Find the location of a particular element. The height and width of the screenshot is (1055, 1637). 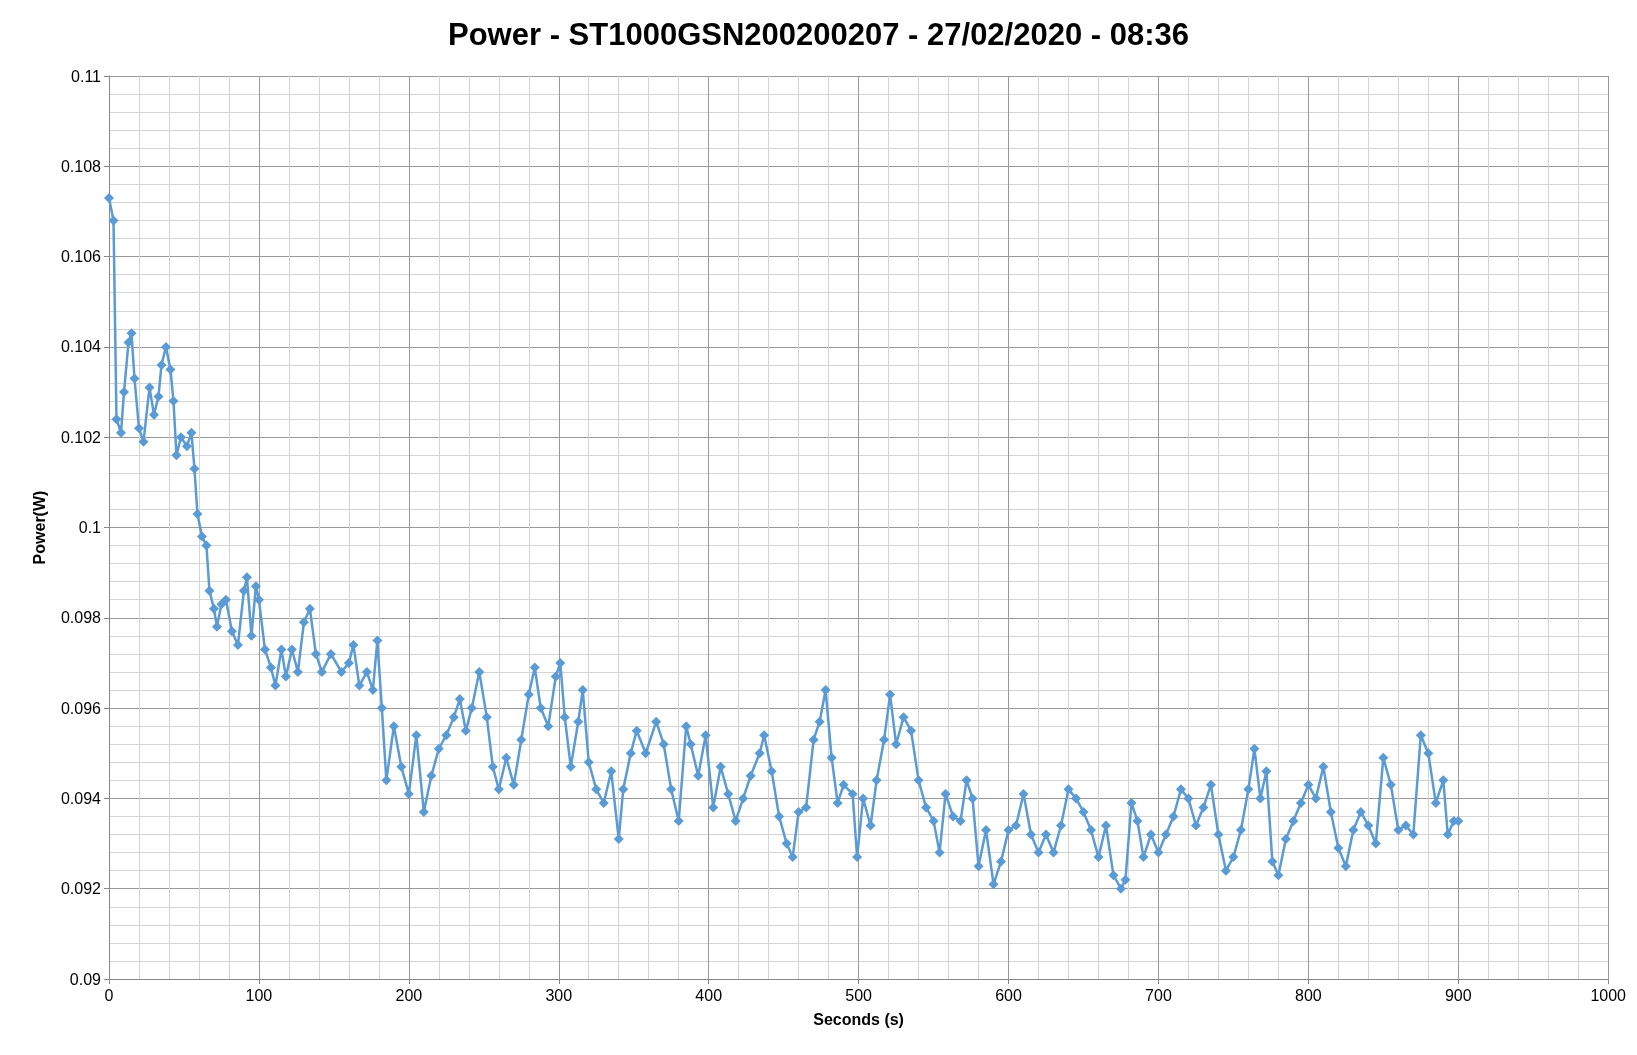

y-tick-label: 0.098 is located at coordinates (81, 618).